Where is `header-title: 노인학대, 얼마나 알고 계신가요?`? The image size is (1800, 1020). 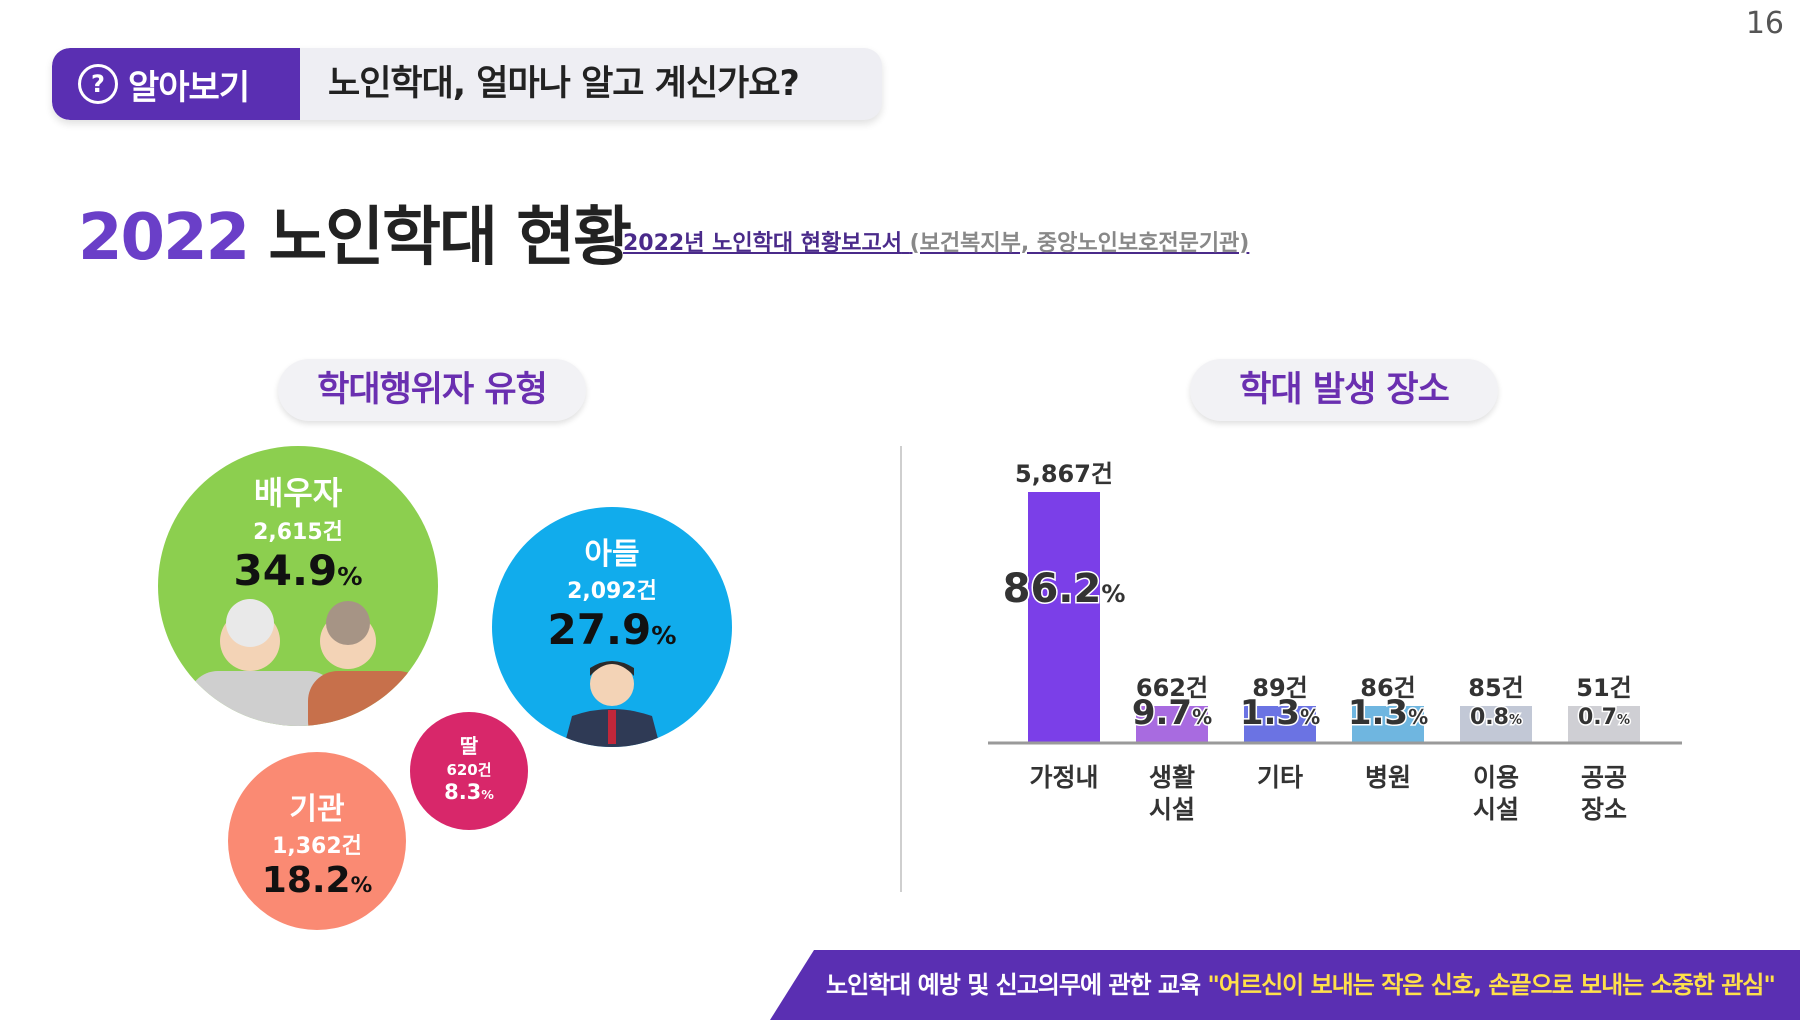
header-title: 노인학대, 얼마나 알고 계신가요? is located at coordinates (564, 84).